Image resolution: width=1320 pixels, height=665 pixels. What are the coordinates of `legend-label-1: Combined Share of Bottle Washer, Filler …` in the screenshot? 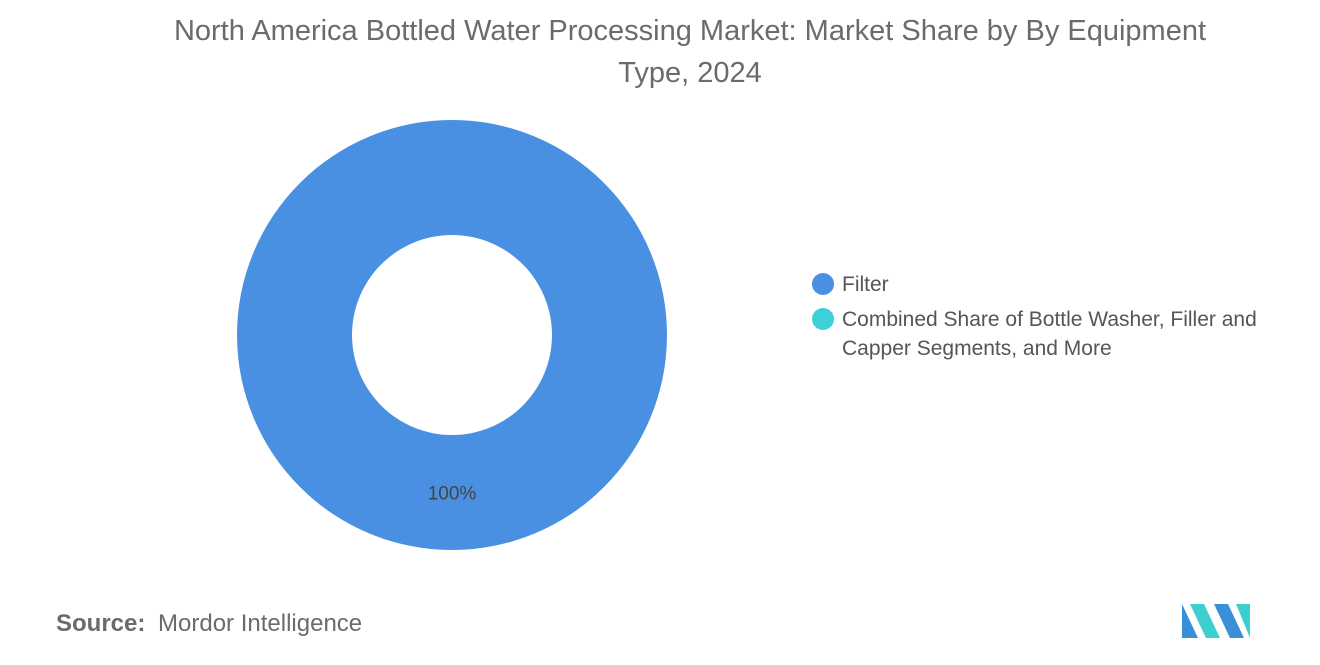 It's located at (1049, 334).